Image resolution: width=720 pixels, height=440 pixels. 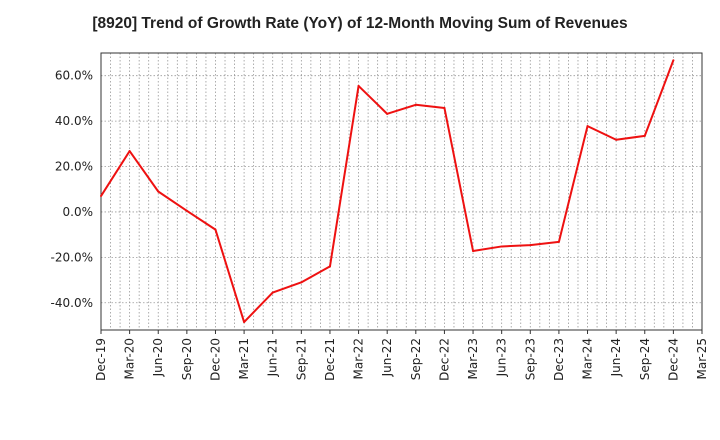 What do you see at coordinates (158, 357) in the screenshot?
I see `x-tick-label: Jun-20` at bounding box center [158, 357].